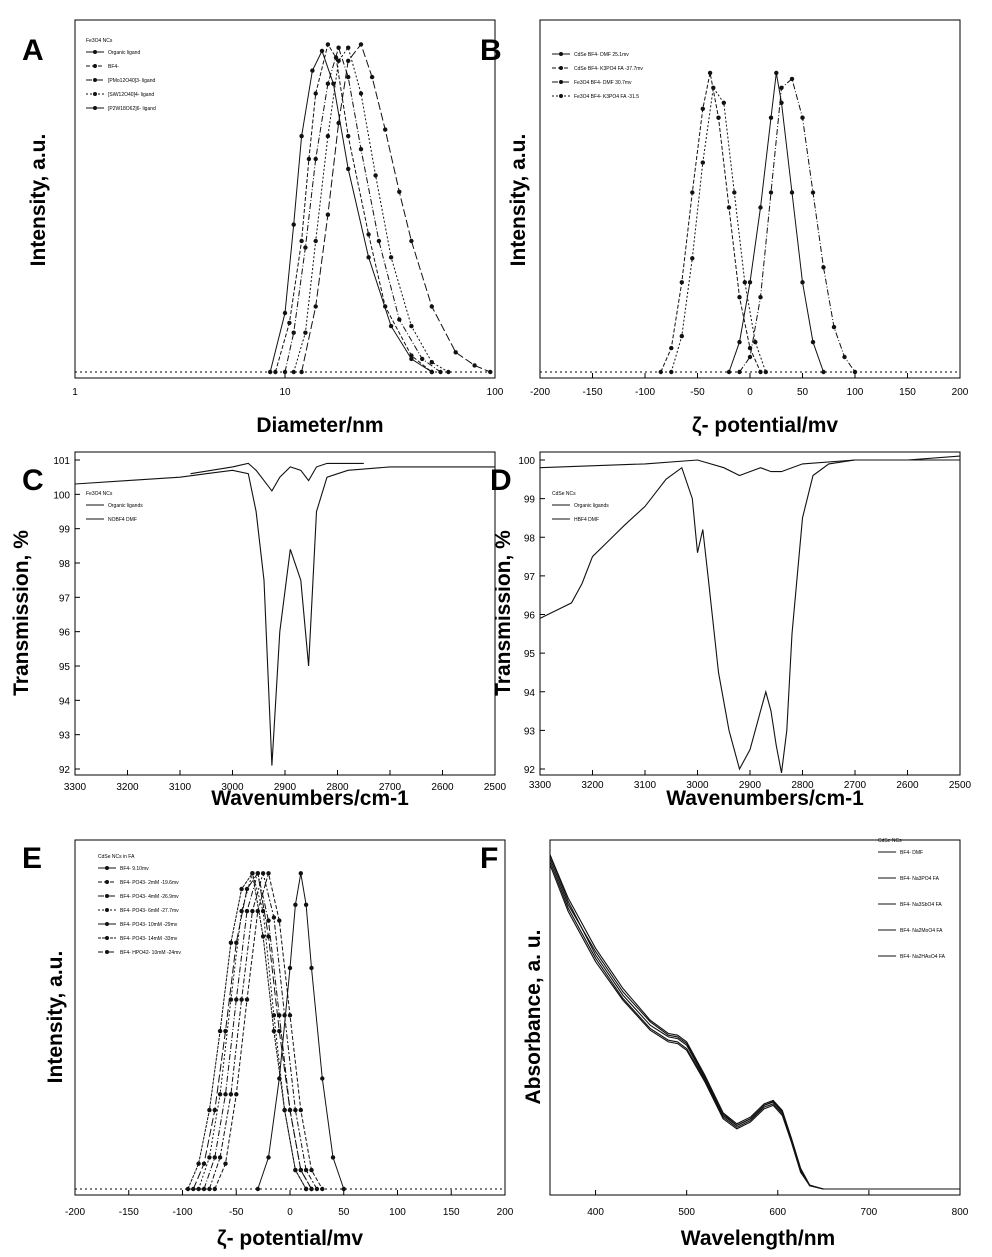  What do you see at coordinates (32, 858) in the screenshot?
I see `panel-letter: E` at bounding box center [32, 858].